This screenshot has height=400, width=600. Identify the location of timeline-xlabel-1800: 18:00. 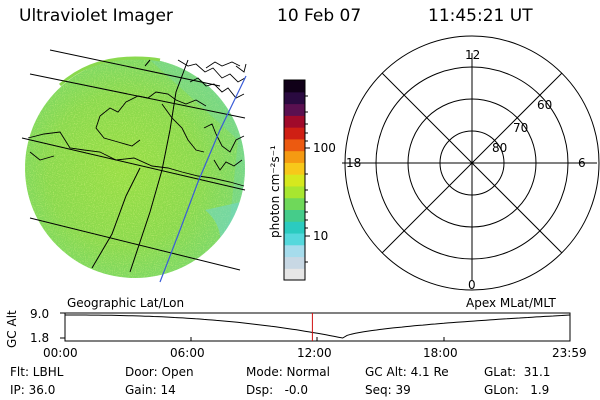
(440, 353).